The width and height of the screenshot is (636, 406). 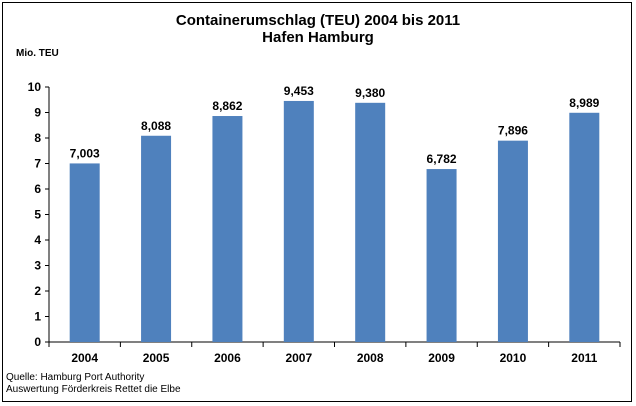 What do you see at coordinates (299, 91) in the screenshot?
I see `data-label-2007: 9,453` at bounding box center [299, 91].